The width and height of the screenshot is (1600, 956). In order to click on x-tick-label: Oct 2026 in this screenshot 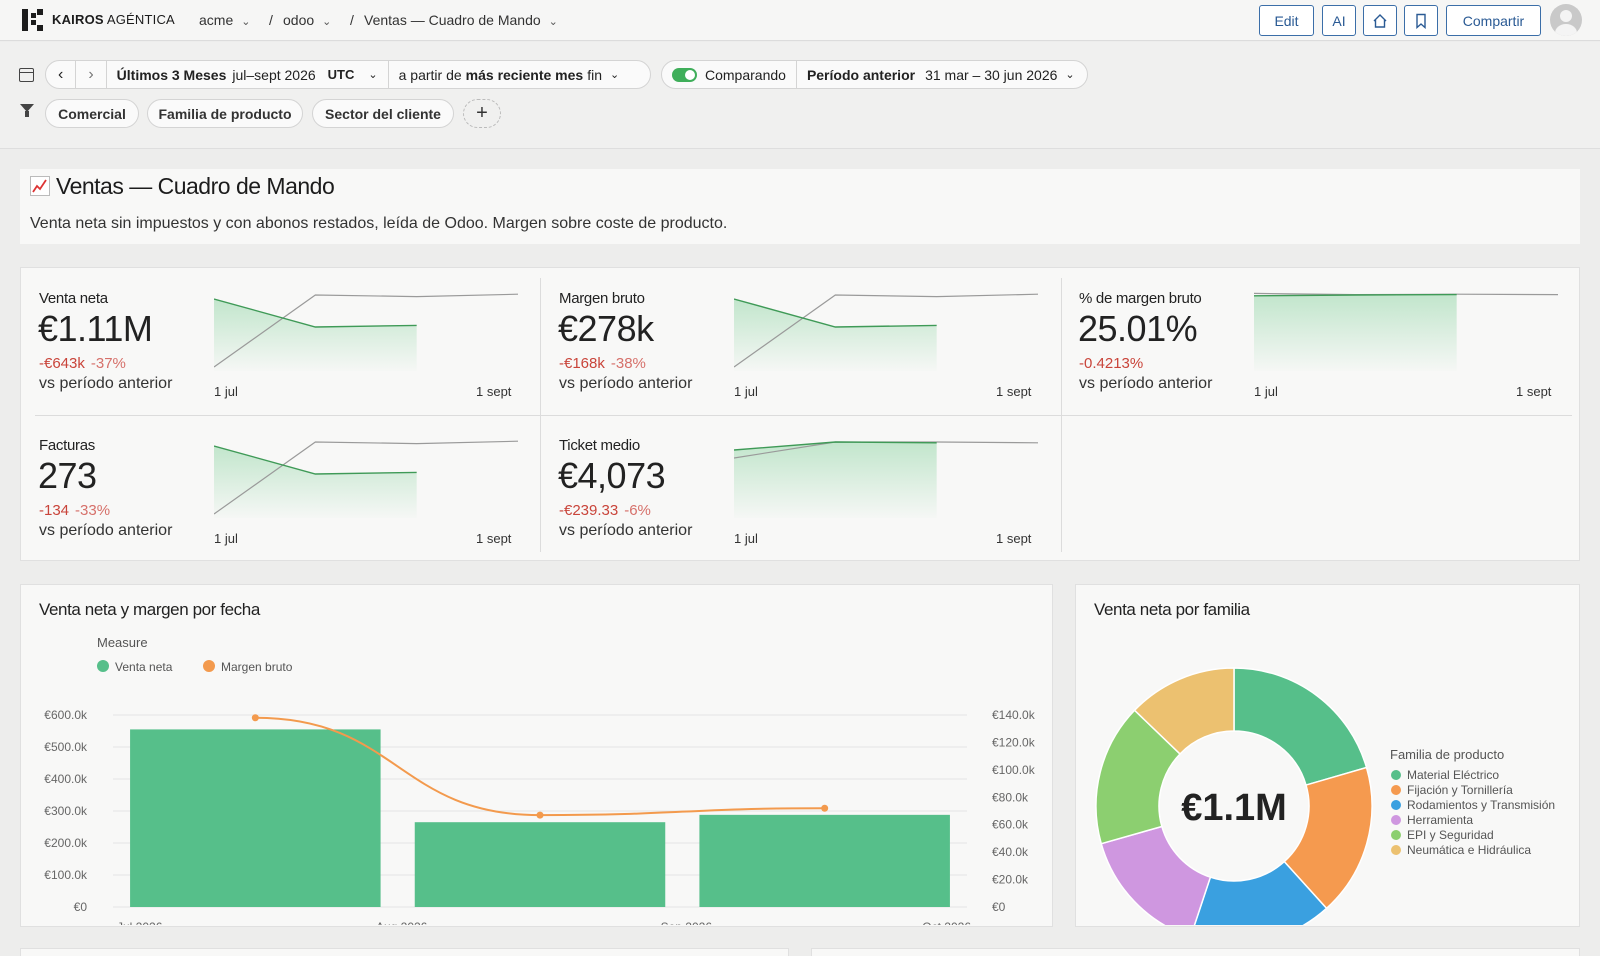, I will do `click(946, 922)`.